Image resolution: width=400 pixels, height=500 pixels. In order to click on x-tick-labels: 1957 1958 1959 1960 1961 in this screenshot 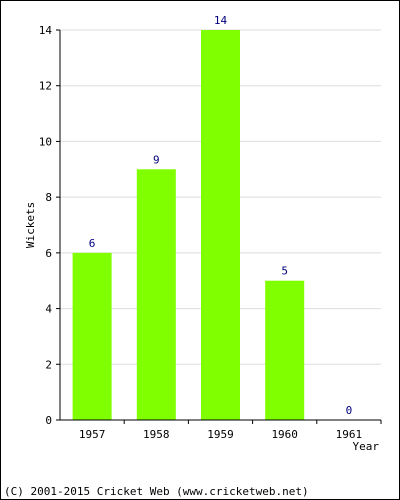, I will do `click(230, 430)`.